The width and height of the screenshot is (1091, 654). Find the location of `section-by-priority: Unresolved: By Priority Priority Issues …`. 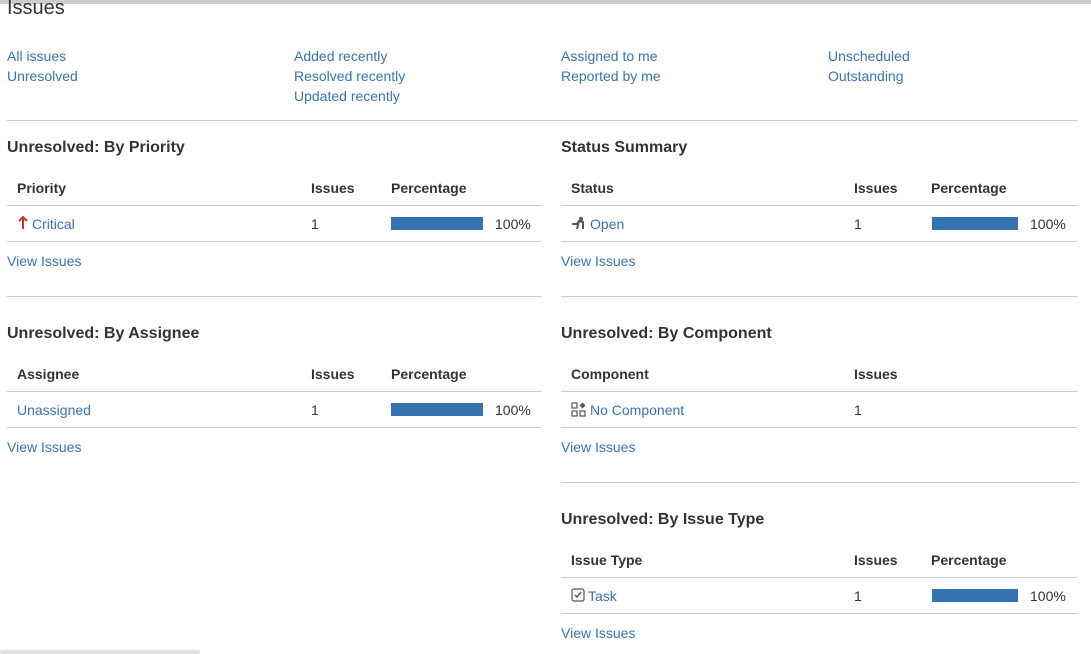

section-by-priority: Unresolved: By Priority Priority Issues … is located at coordinates (274, 209).